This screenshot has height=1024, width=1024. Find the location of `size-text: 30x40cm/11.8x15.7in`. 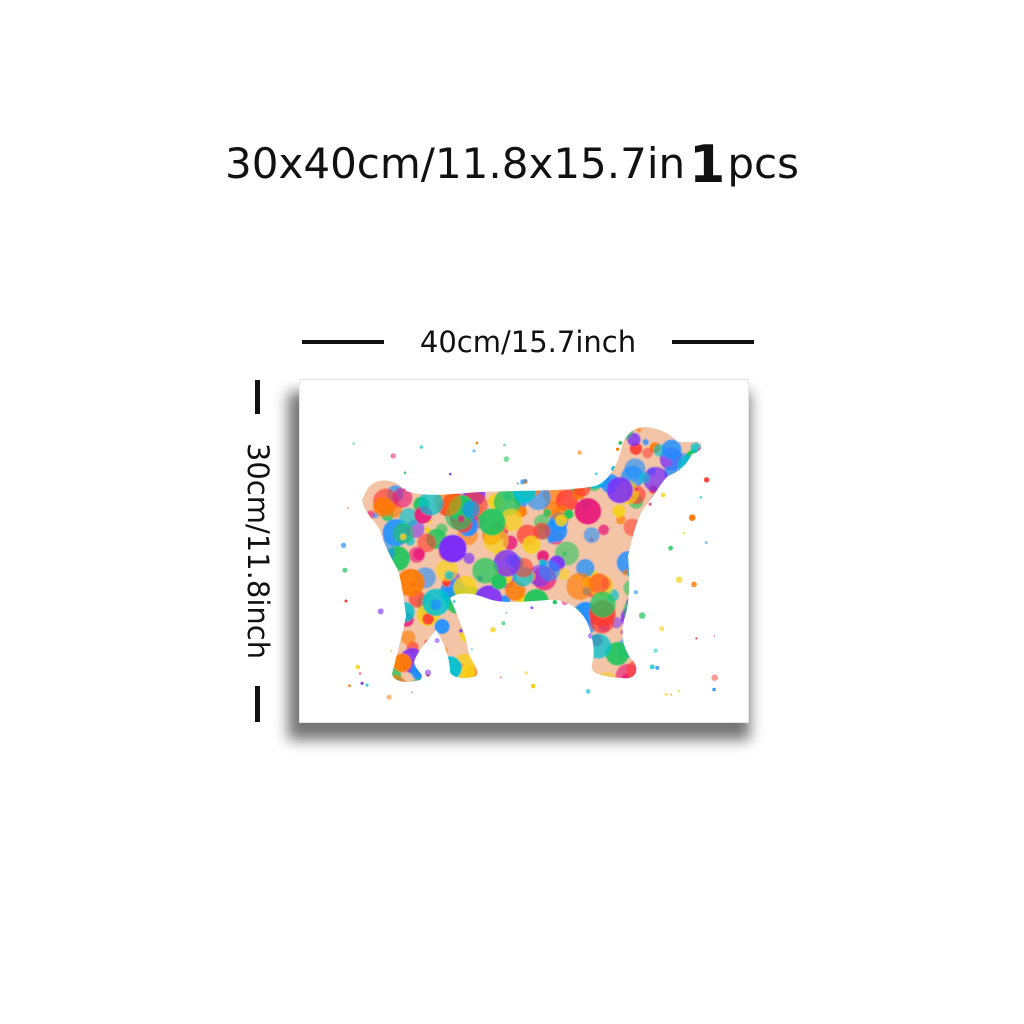

size-text: 30x40cm/11.8x15.7in is located at coordinates (455, 163).